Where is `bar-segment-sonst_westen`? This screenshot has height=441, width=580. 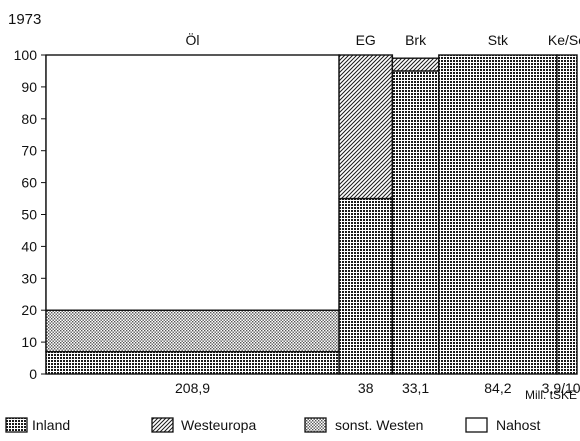 bar-segment-sonst_westen is located at coordinates (192, 331).